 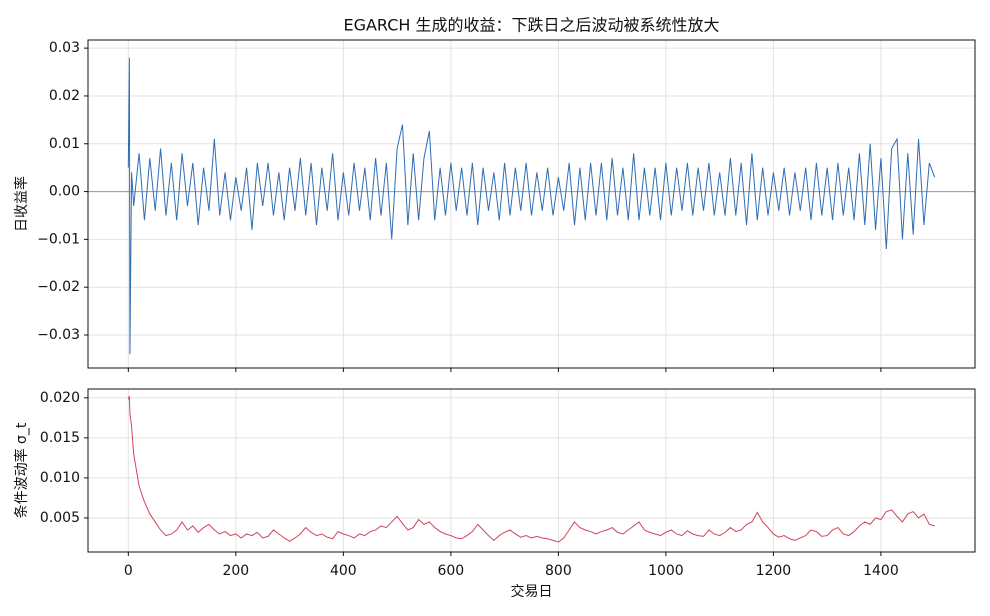 What do you see at coordinates (128, 571) in the screenshot?
I see `x-tick-label: 0` at bounding box center [128, 571].